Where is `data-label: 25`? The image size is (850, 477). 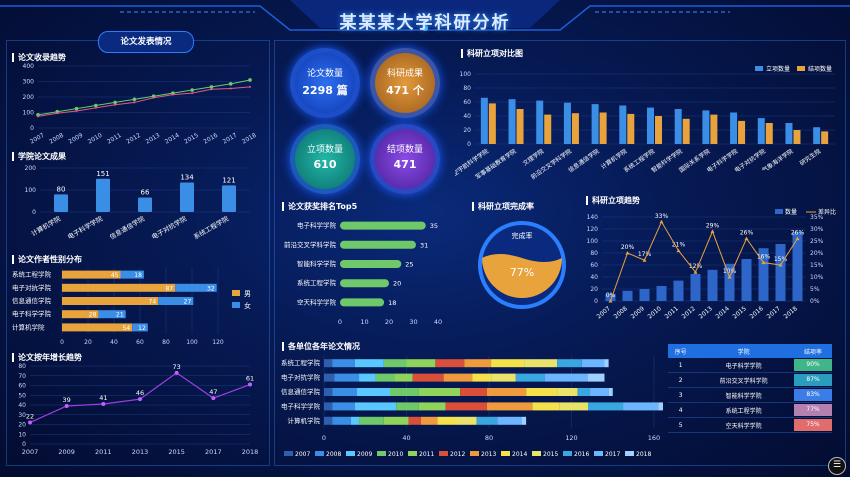
data-label: 25 is located at coordinates (409, 265).